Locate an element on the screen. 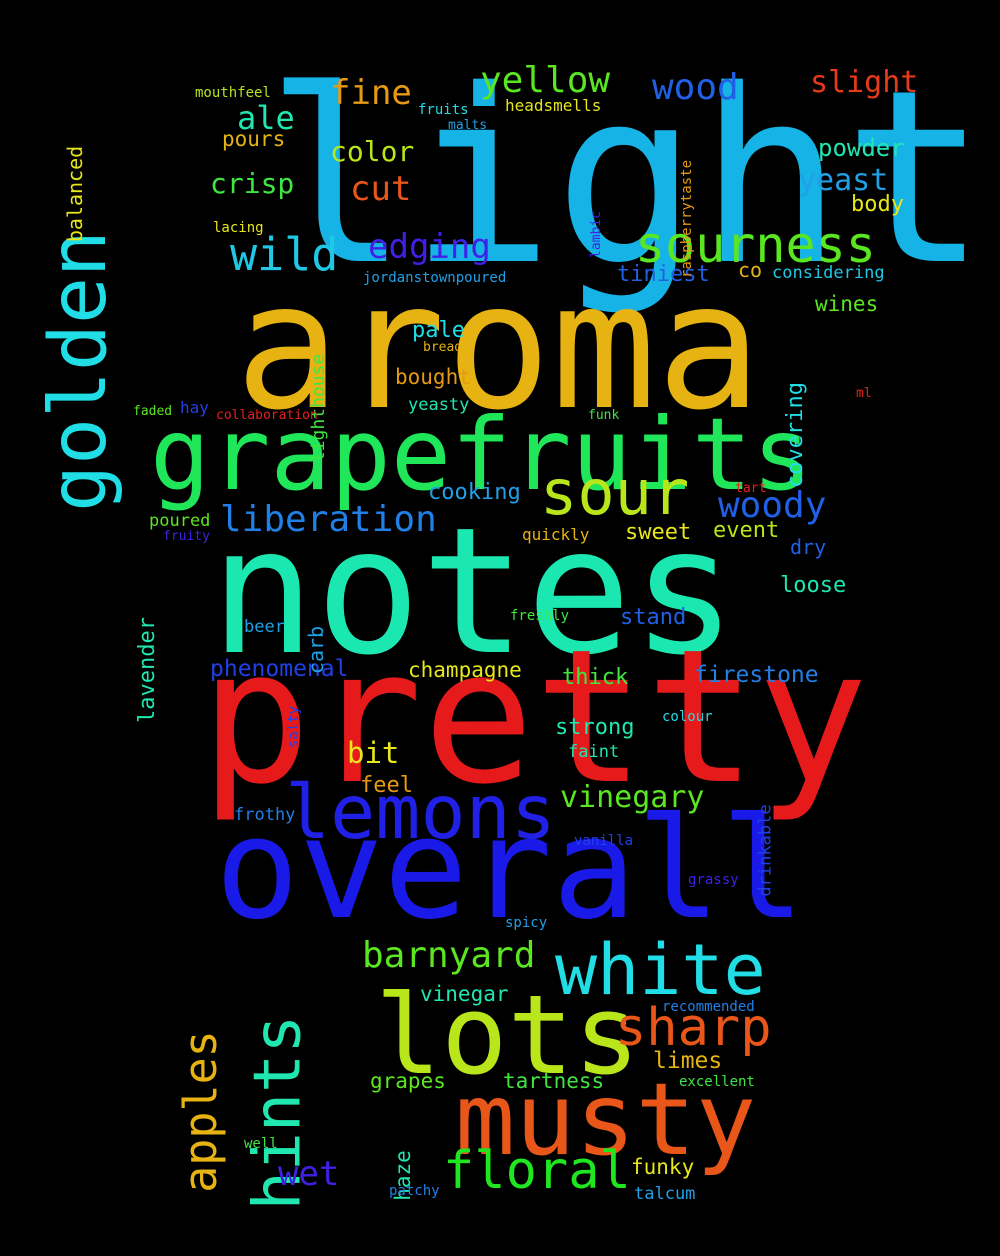 The image size is (1000, 1256). word-headsmells: headsmells is located at coordinates (553, 105).